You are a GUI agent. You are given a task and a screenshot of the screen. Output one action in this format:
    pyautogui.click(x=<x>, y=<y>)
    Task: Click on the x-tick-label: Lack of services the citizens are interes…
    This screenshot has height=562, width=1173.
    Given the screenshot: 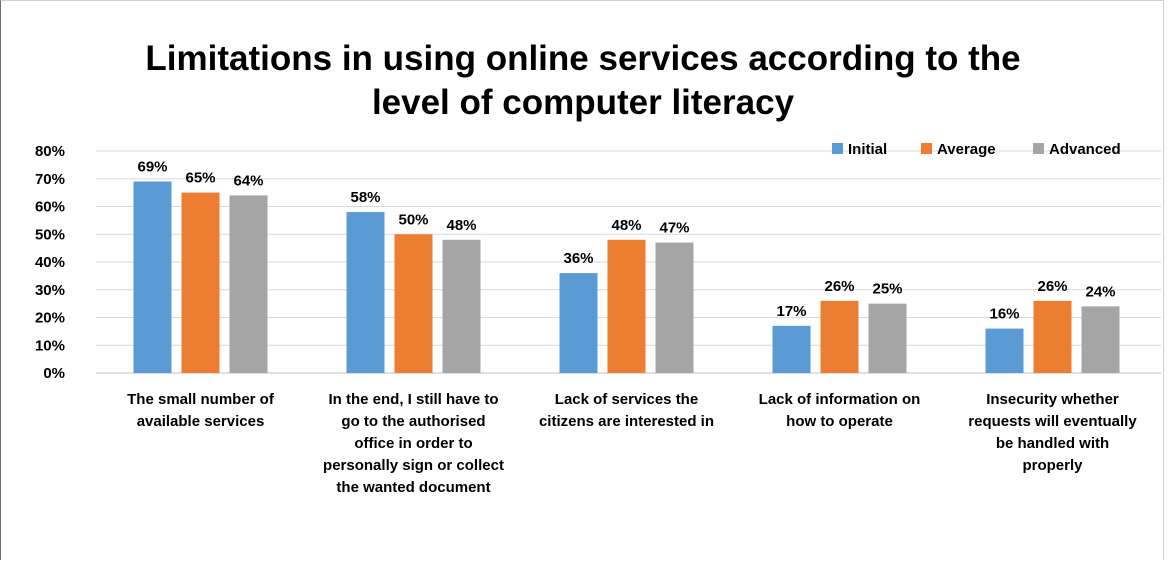 What is the action you would take?
    pyautogui.click(x=626, y=410)
    